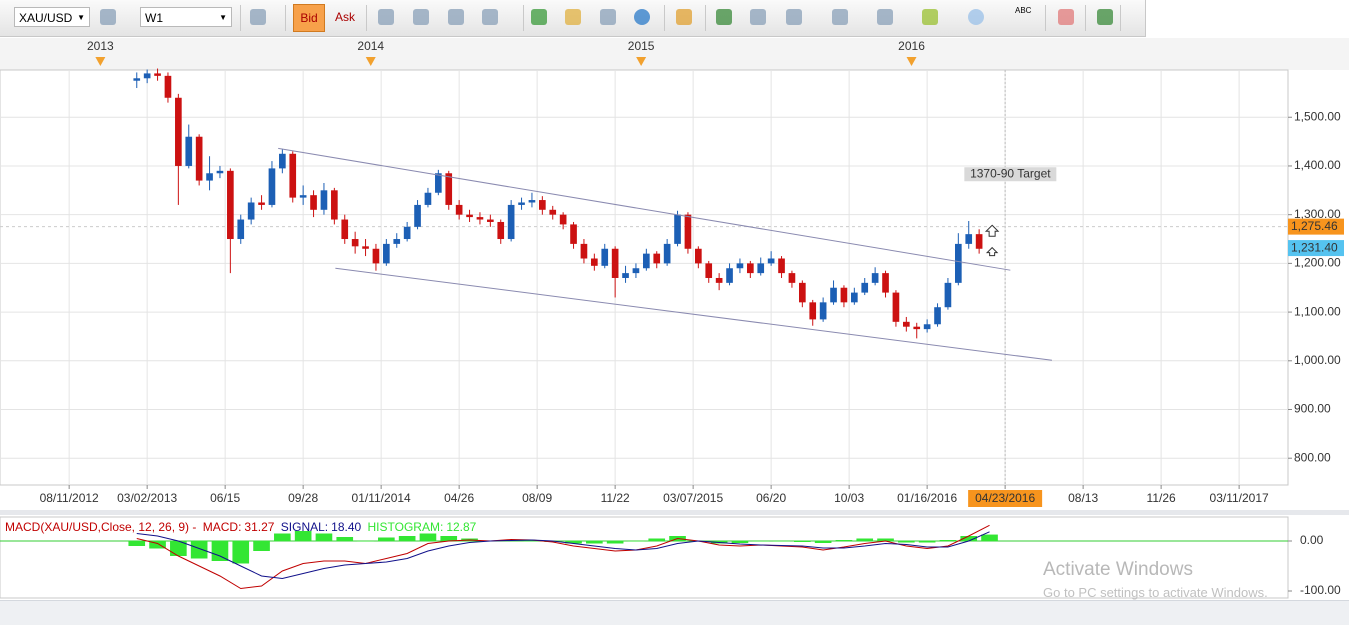 The image size is (1349, 625). What do you see at coordinates (46, 18) in the screenshot?
I see `symbol: XAU/USD` at bounding box center [46, 18].